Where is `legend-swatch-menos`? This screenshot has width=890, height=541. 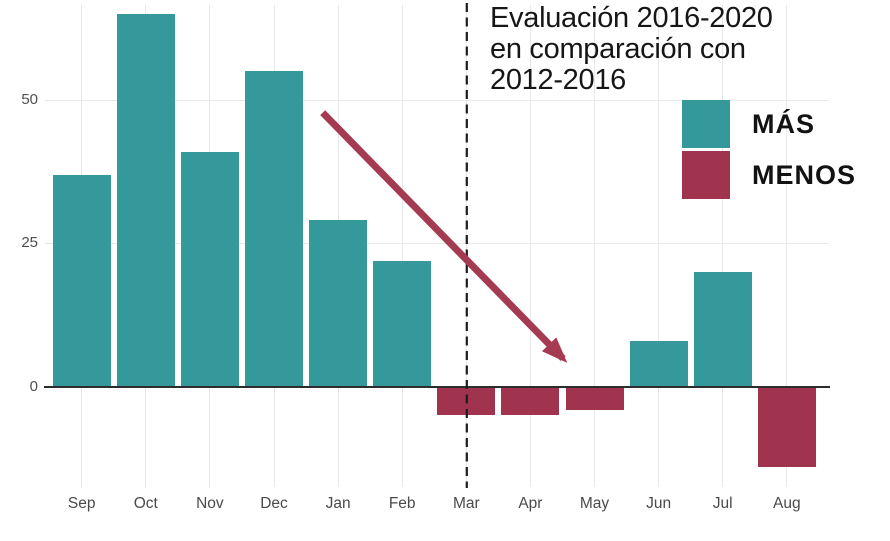
legend-swatch-menos is located at coordinates (706, 175).